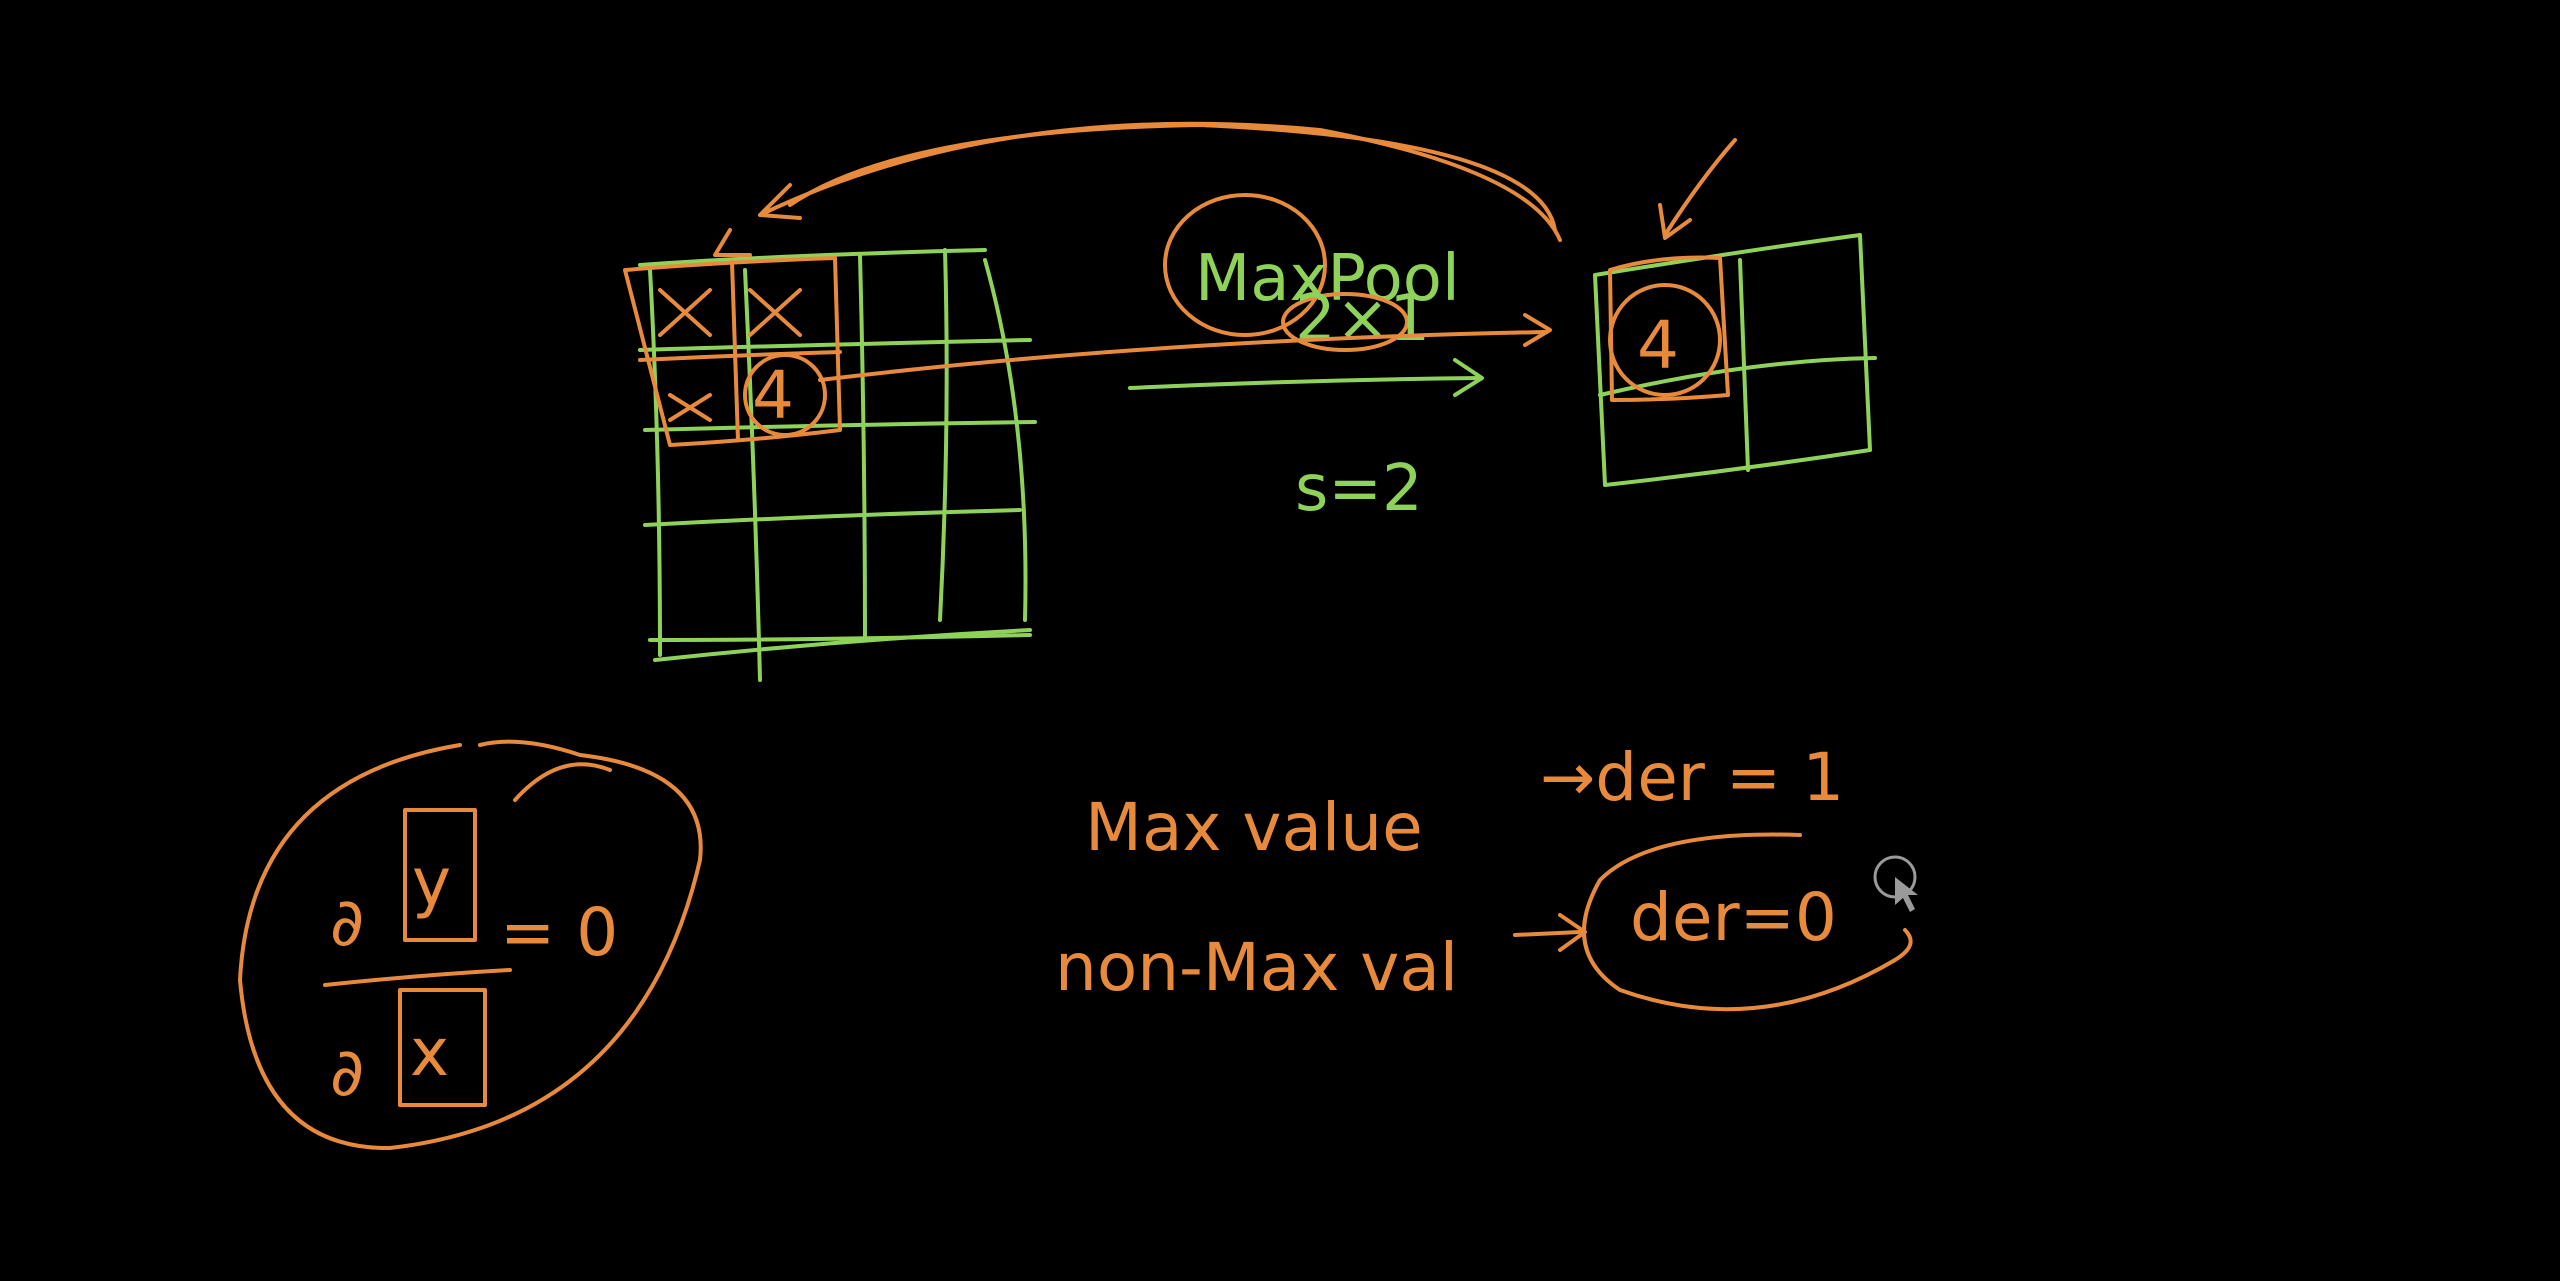 Image resolution: width=2560 pixels, height=1281 pixels. Describe the element at coordinates (559, 932) in the screenshot. I see `derivative-result: = 0` at that location.